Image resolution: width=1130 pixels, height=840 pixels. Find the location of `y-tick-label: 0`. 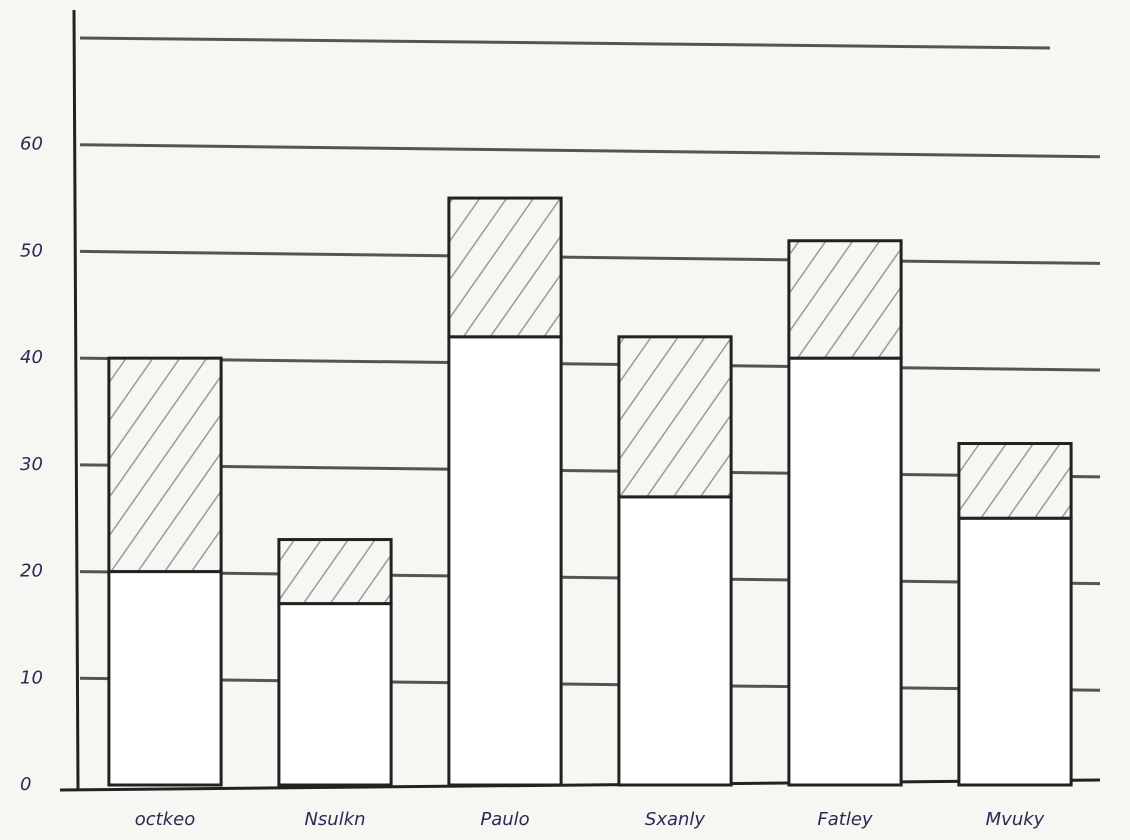

y-tick-label: 0 is located at coordinates (25, 784).